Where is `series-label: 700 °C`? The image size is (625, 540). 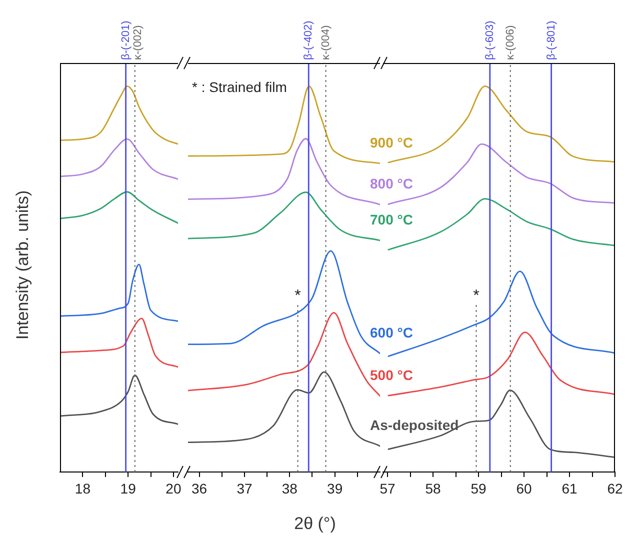 series-label: 700 °C is located at coordinates (391, 219).